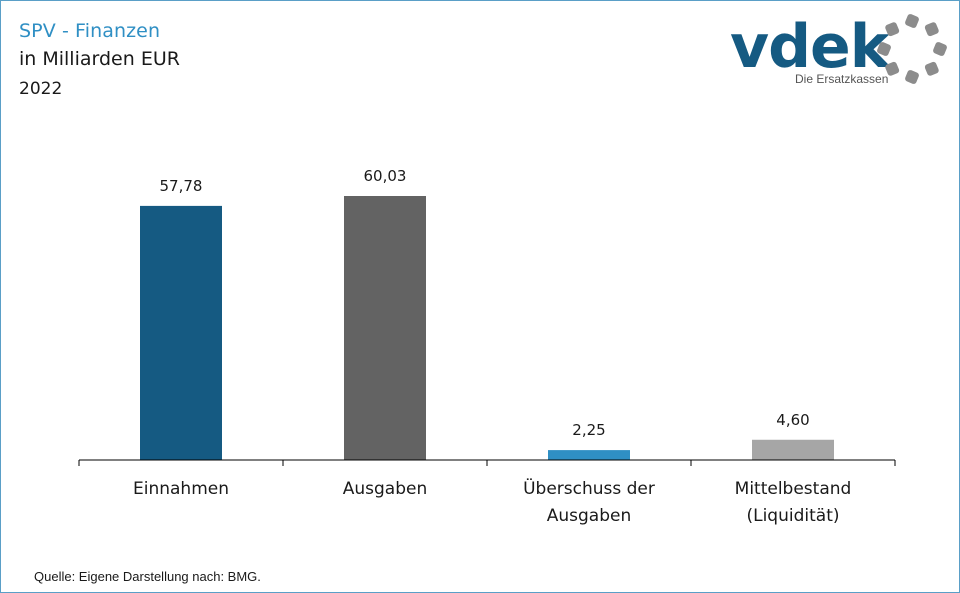 This screenshot has width=960, height=593. I want to click on vdek-logo-tagline: Die Ersatzkassen, so click(842, 79).